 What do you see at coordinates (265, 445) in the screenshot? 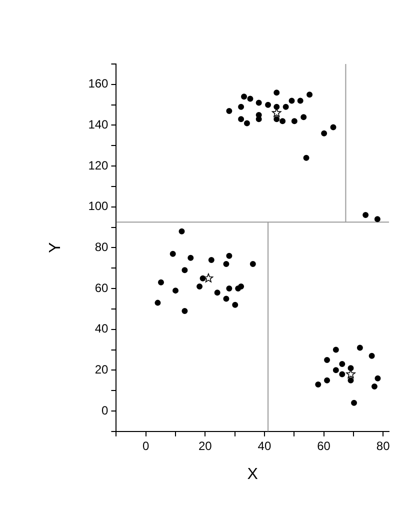
I see `x-tick-label: 40` at bounding box center [265, 445].